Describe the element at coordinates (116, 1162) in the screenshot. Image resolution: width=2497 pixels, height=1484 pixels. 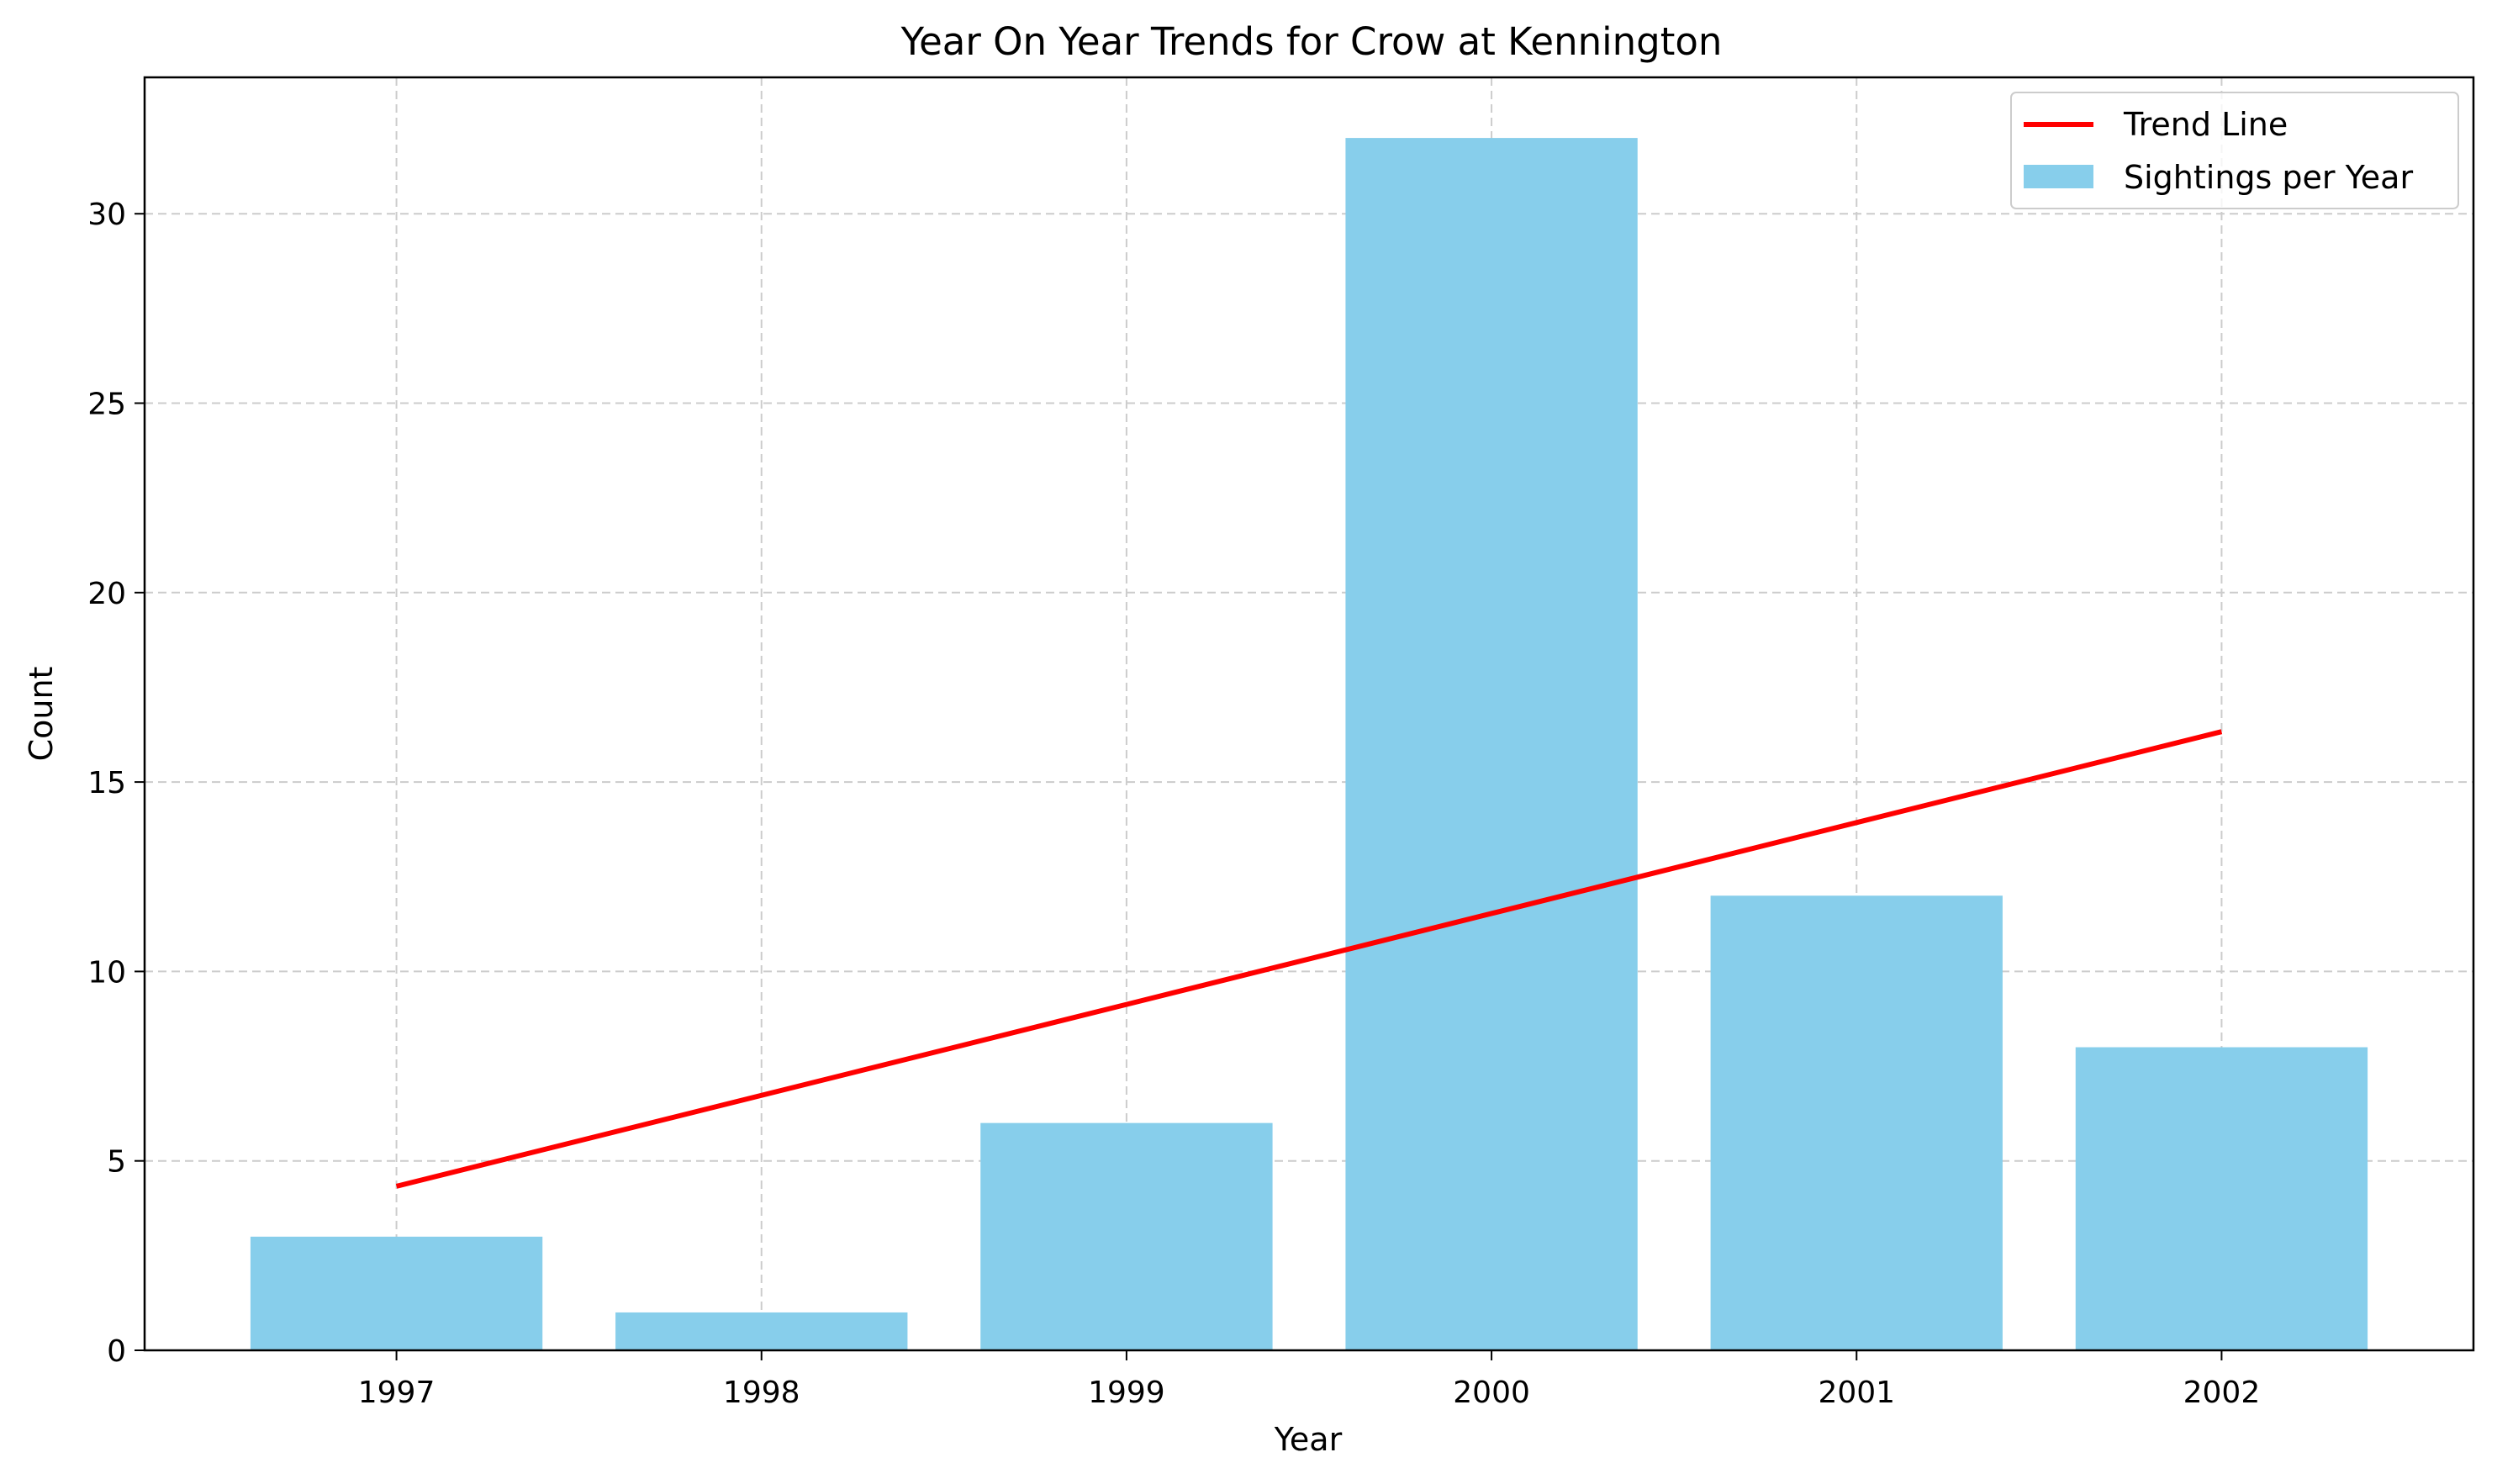
I see `y-tick-label: 5` at that location.